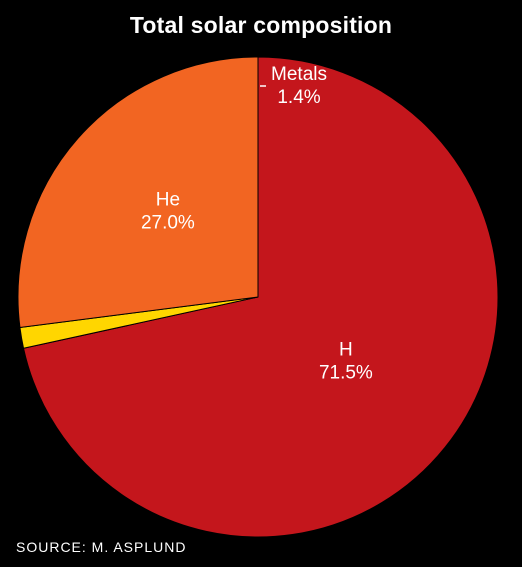 The image size is (522, 567). I want to click on slice-label-metals: Metals, so click(299, 74).